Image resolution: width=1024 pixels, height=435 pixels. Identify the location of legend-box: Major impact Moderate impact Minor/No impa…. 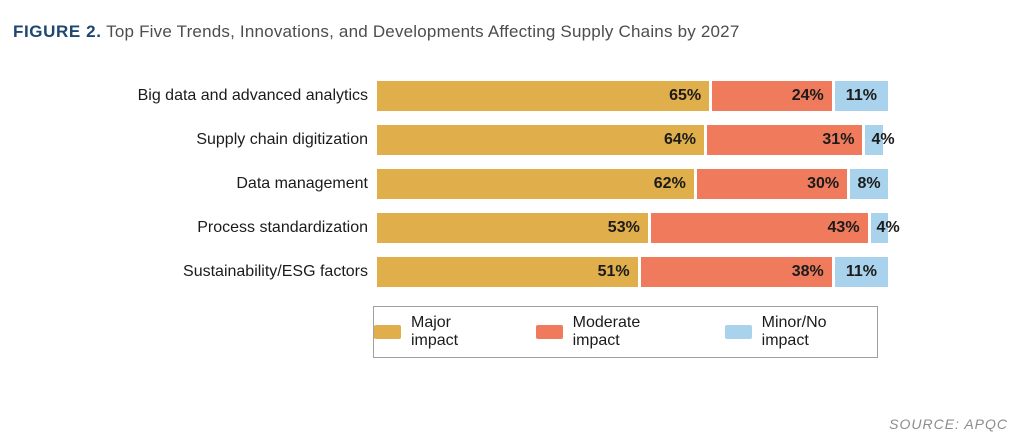
(625, 332).